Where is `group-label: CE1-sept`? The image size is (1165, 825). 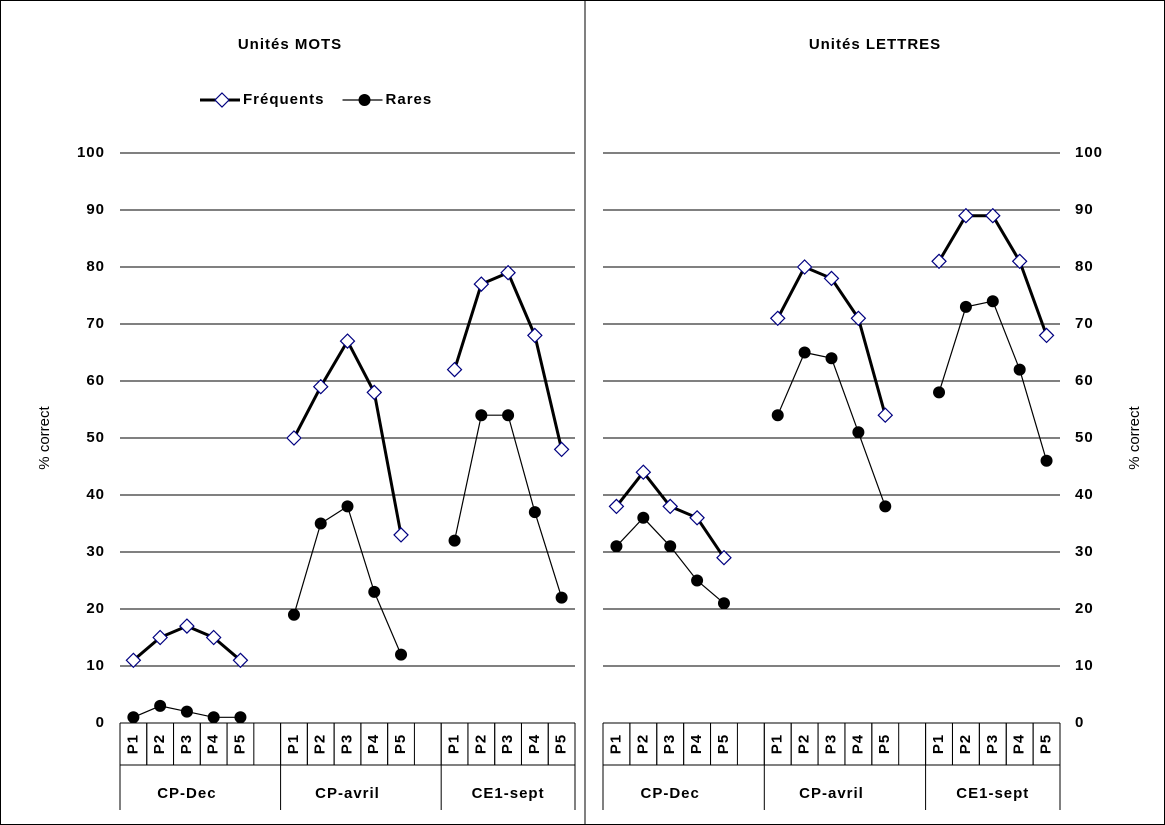 group-label: CE1-sept is located at coordinates (508, 793).